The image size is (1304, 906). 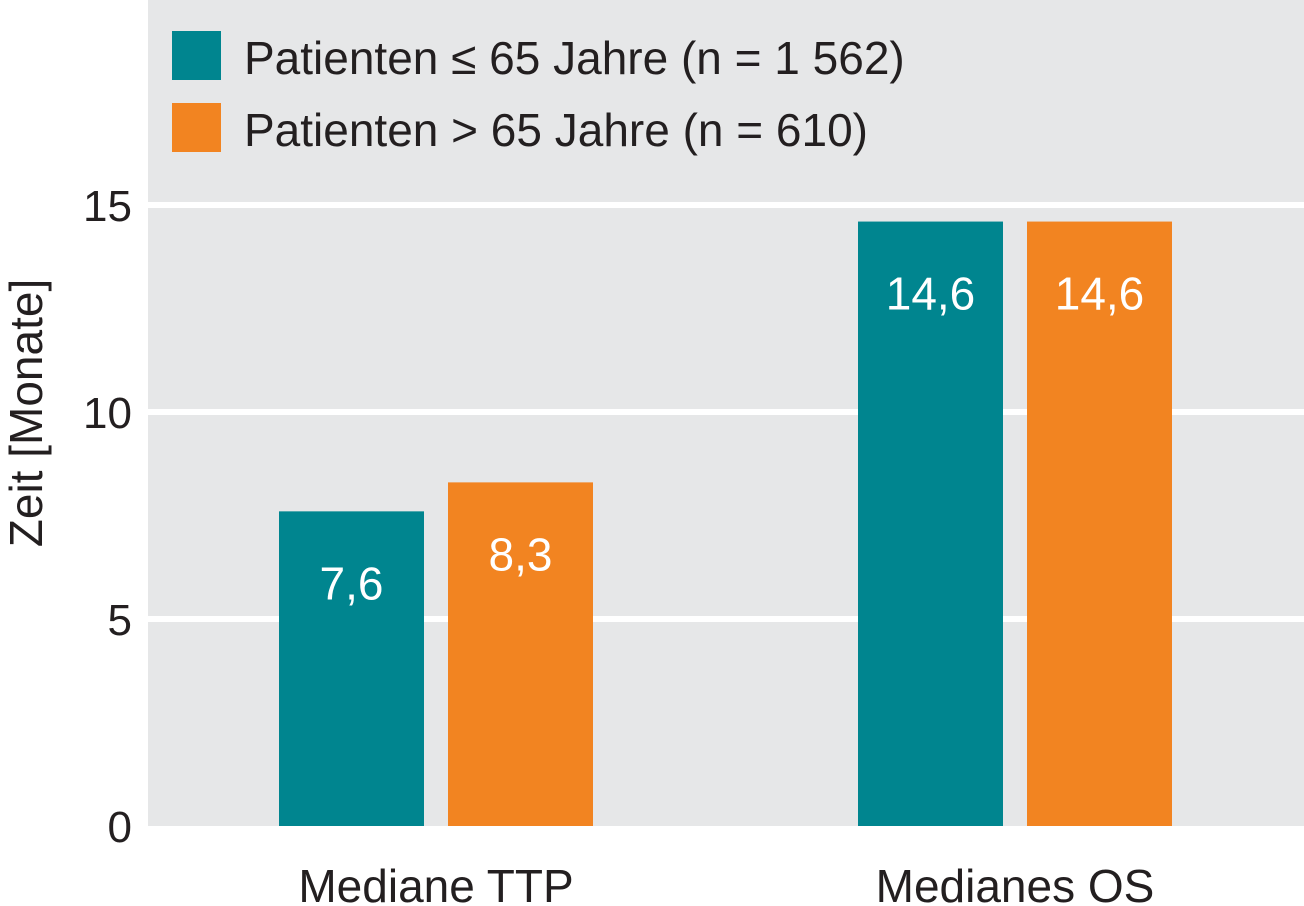 I want to click on y-tick-label: 10, so click(x=107, y=413).